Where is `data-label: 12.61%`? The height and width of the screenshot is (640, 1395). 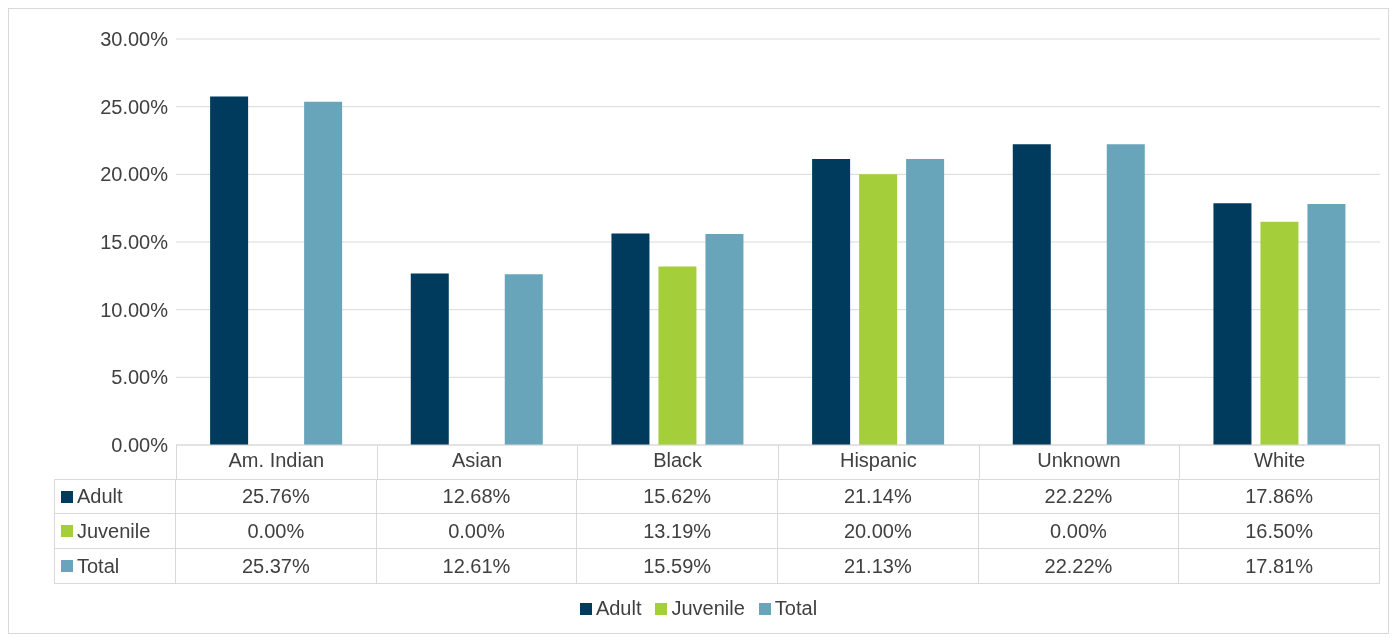 data-label: 12.61% is located at coordinates (477, 566).